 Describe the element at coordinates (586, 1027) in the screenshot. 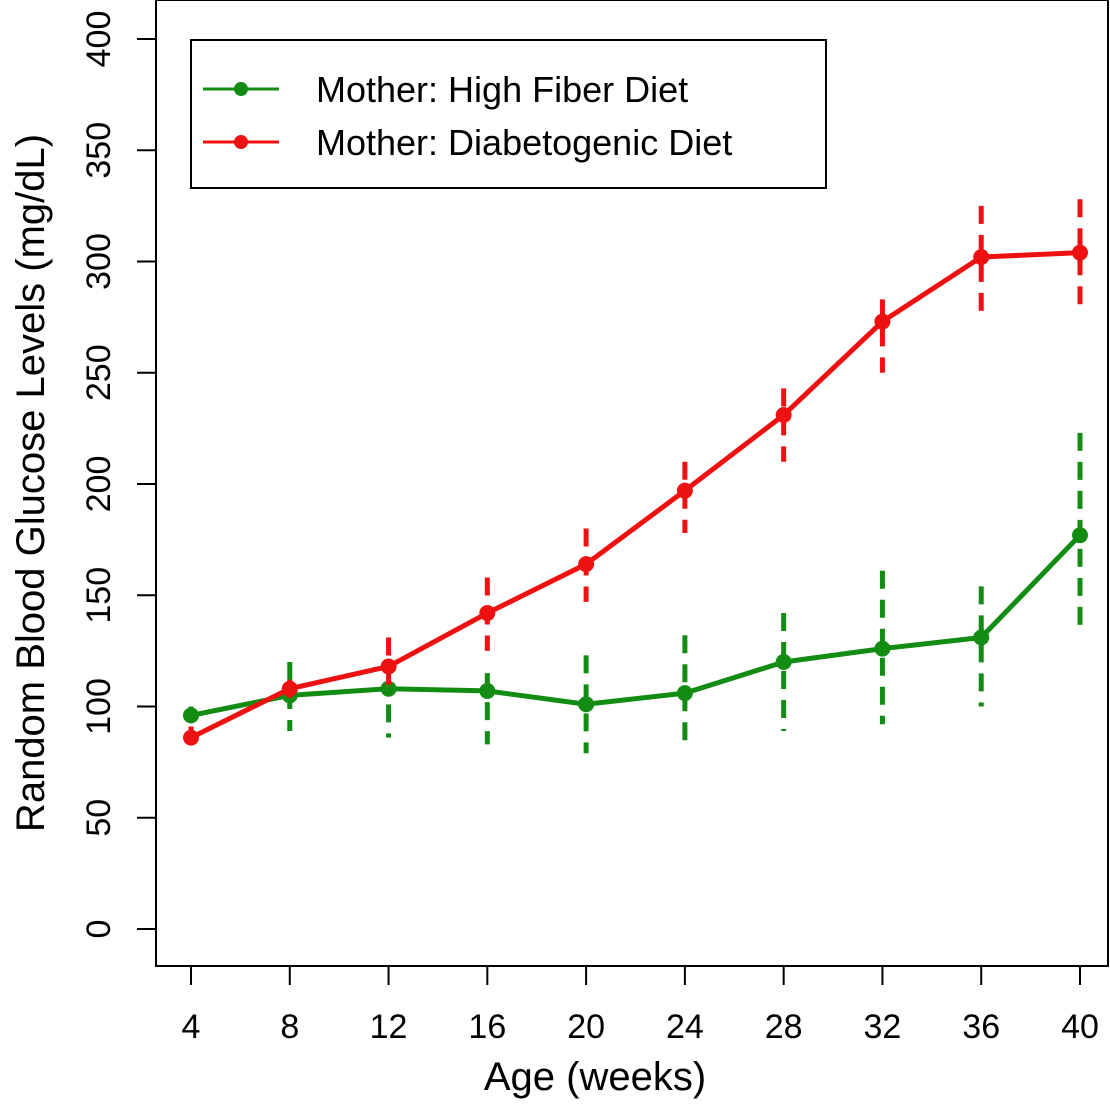

I see `x-tick-label: 20` at that location.